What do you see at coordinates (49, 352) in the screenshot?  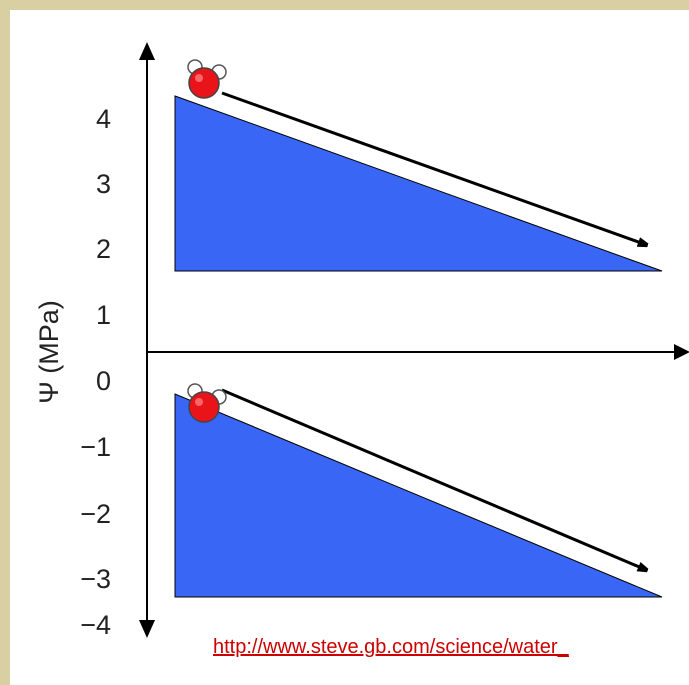 I see `y-axis-label: Ψ (MPa)` at bounding box center [49, 352].